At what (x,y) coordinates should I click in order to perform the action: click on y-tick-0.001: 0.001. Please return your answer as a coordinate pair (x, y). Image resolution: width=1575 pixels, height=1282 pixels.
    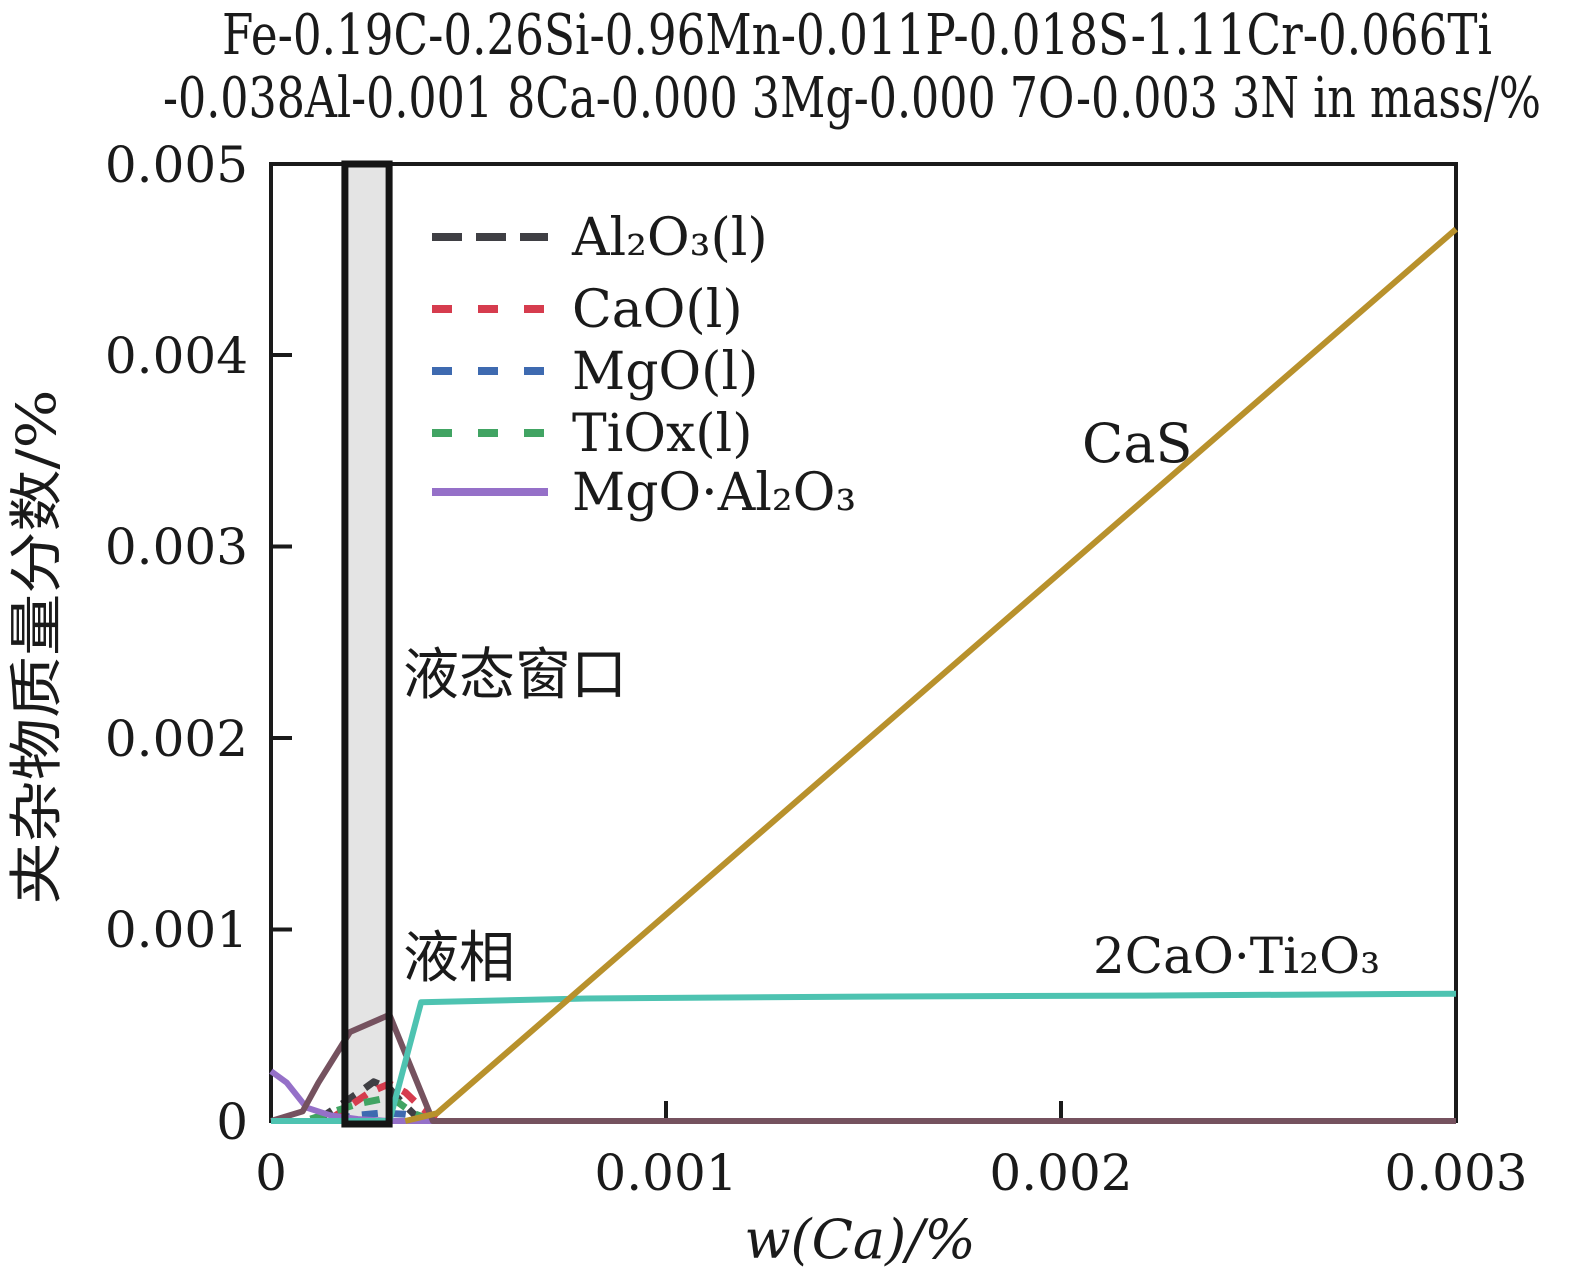
    Looking at the image, I should click on (176, 930).